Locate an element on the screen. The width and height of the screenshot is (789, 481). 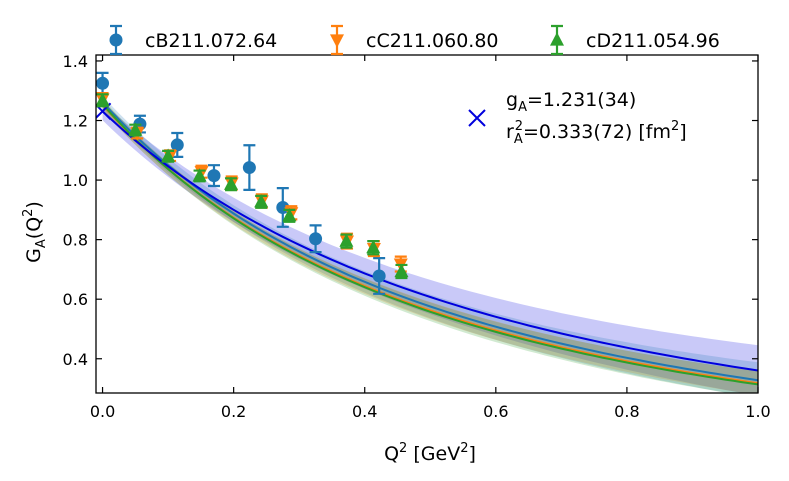
x-tick-labels: 0.0 0.2 0.4 0.6 0.8 1.0 is located at coordinates (430, 411).